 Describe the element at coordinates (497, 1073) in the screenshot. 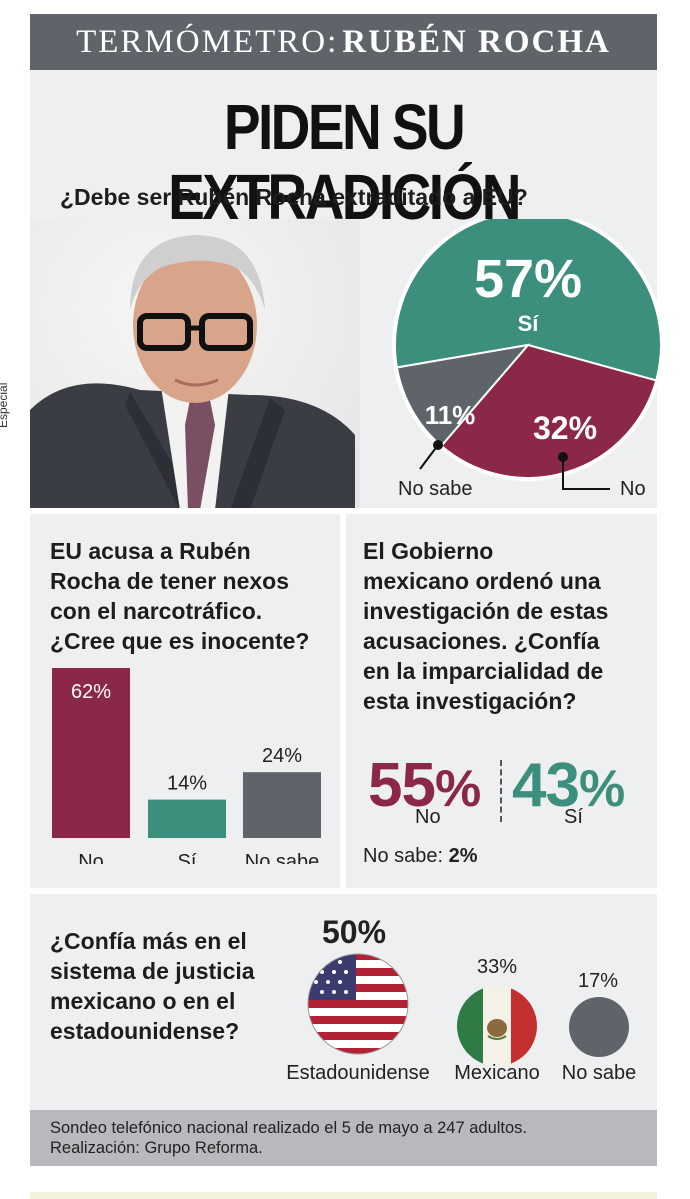

I see `mexicano-label: Mexicano` at that location.